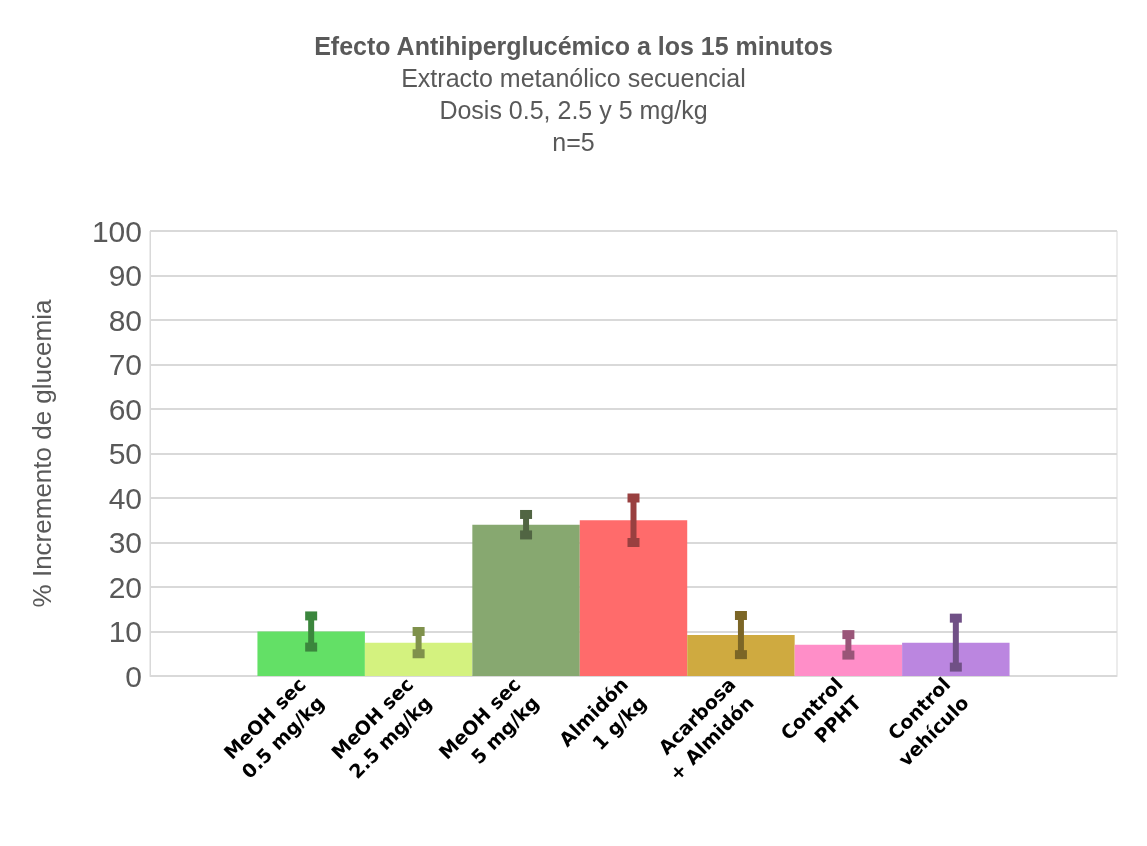 The height and width of the screenshot is (846, 1147). What do you see at coordinates (42, 453) in the screenshot?
I see `y-axis-title: % Incremento de glucemia` at bounding box center [42, 453].